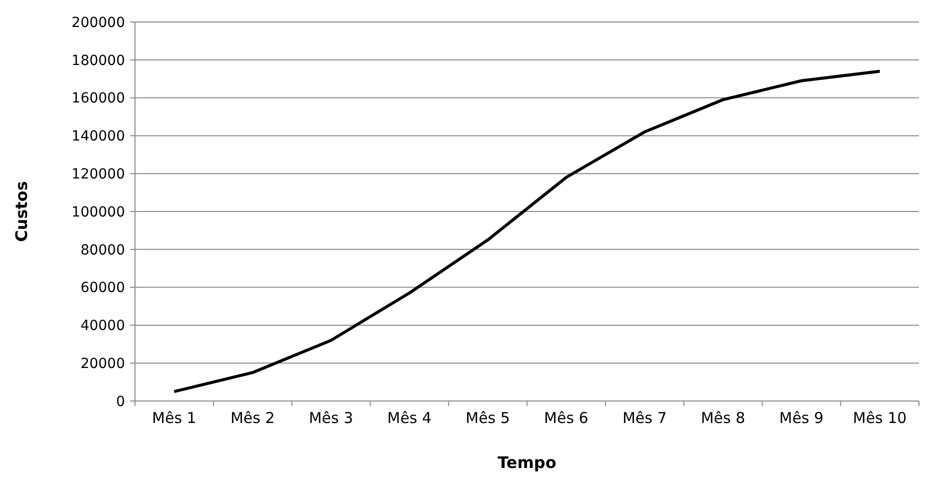 The image size is (939, 480). Describe the element at coordinates (98, 98) in the screenshot. I see `y-tick-label: 160000` at that location.